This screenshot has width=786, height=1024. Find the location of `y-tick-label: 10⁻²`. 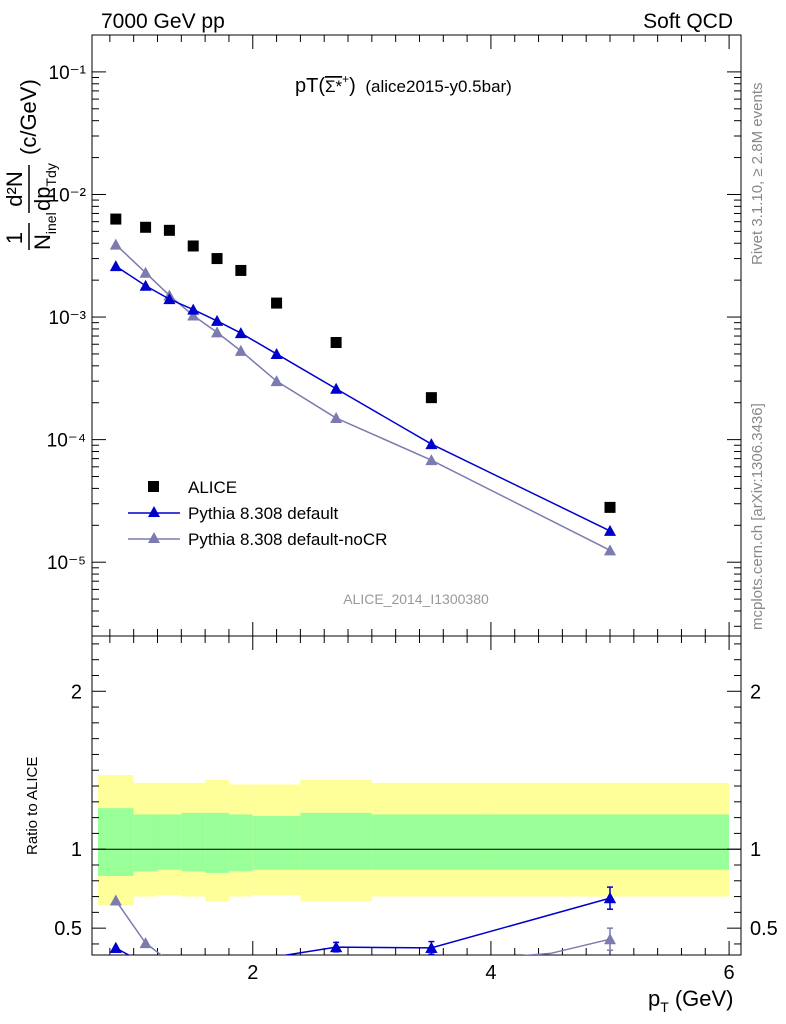

y-tick-label: 10⁻² is located at coordinates (68, 195).